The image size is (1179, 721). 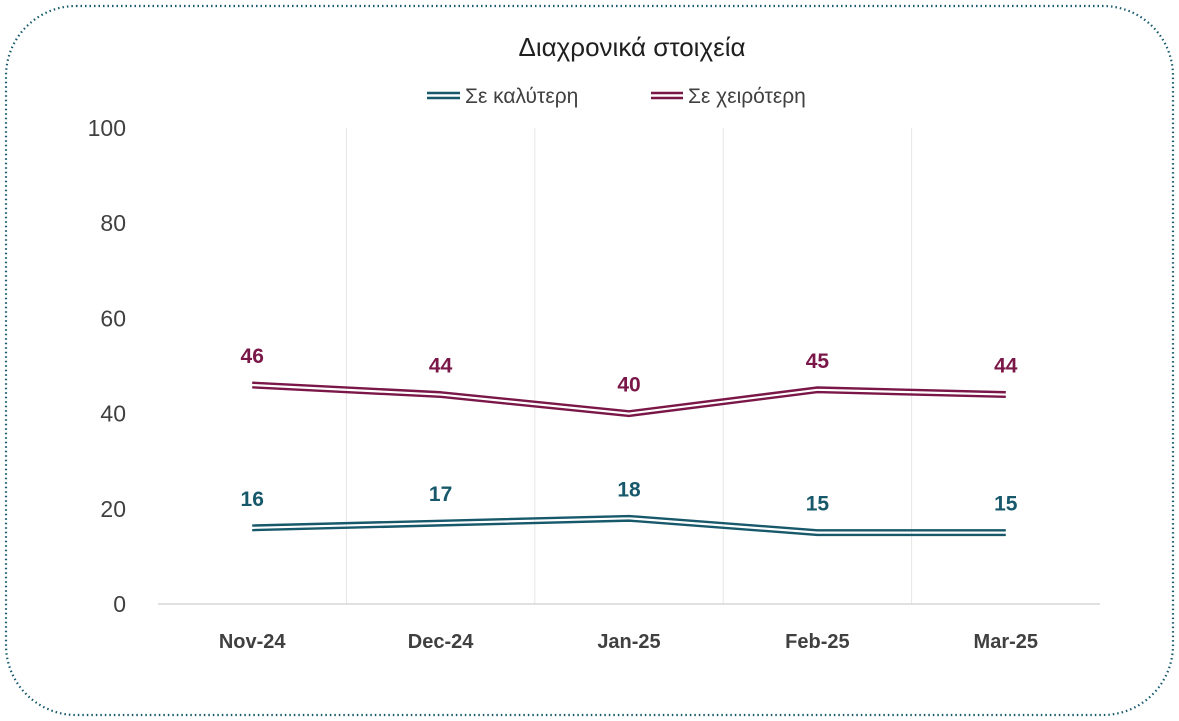 What do you see at coordinates (616, 96) in the screenshot?
I see `legend: Σε καλύτερη Σε χειρότερη` at bounding box center [616, 96].